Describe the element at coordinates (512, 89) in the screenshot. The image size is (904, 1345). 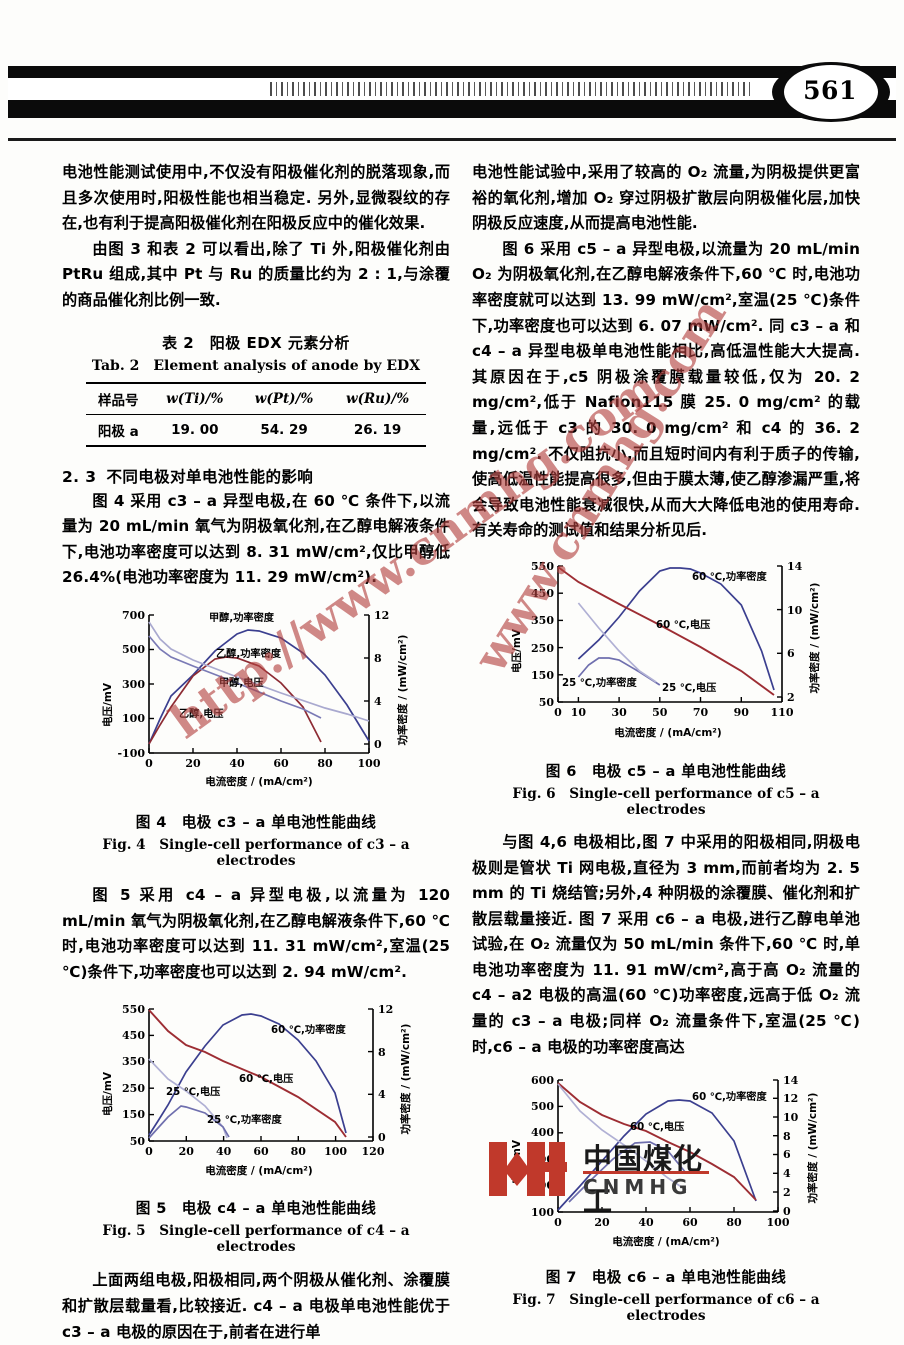
I see `header-faint-text` at that location.